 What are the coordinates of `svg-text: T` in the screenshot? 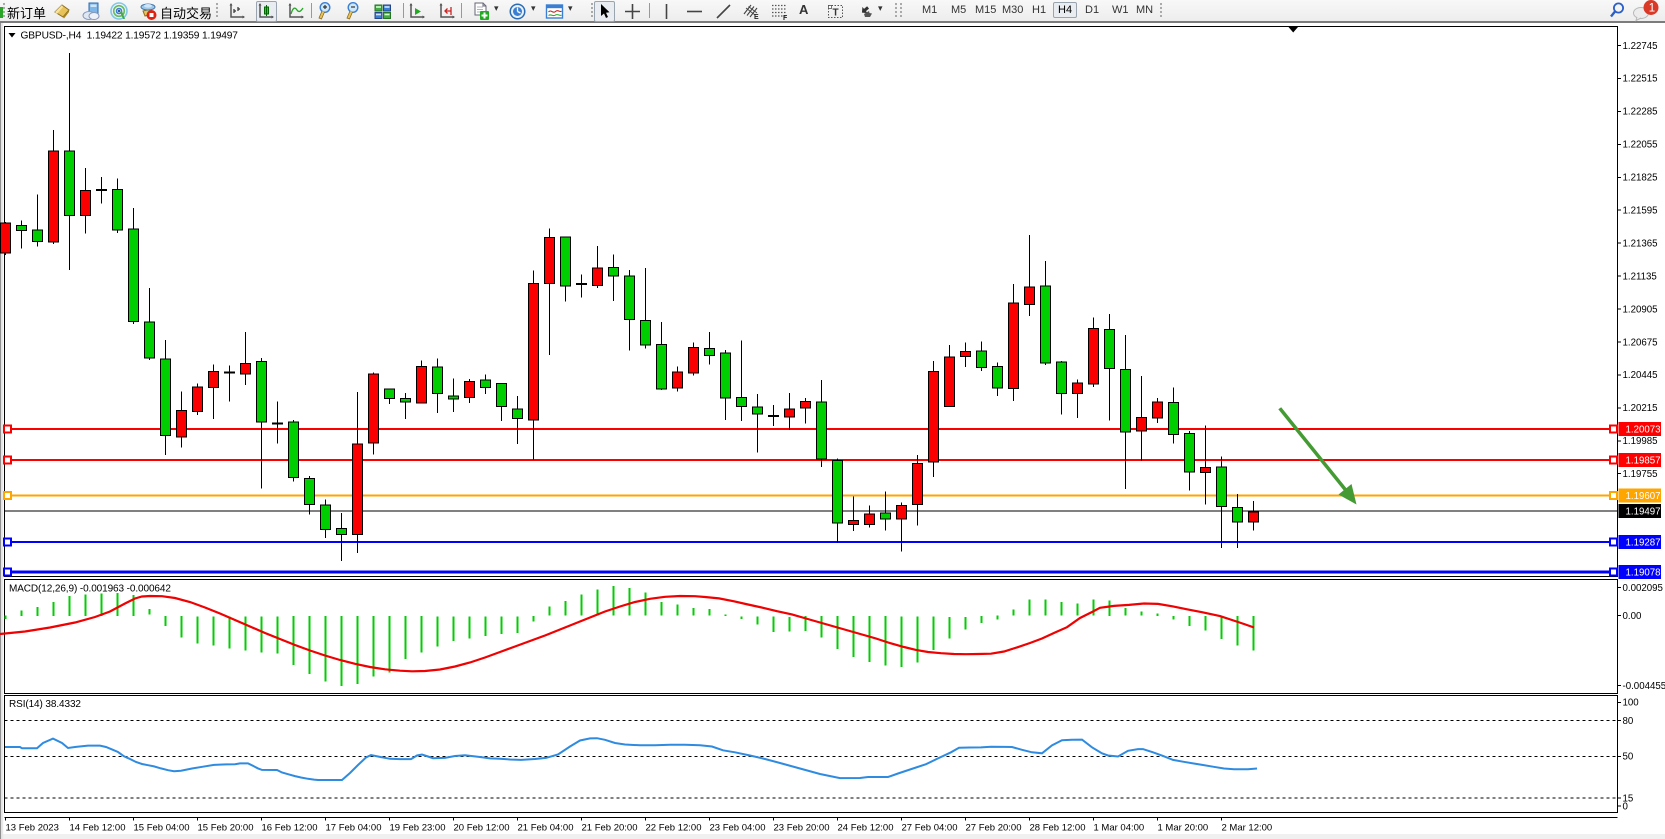 It's located at (836, 12).